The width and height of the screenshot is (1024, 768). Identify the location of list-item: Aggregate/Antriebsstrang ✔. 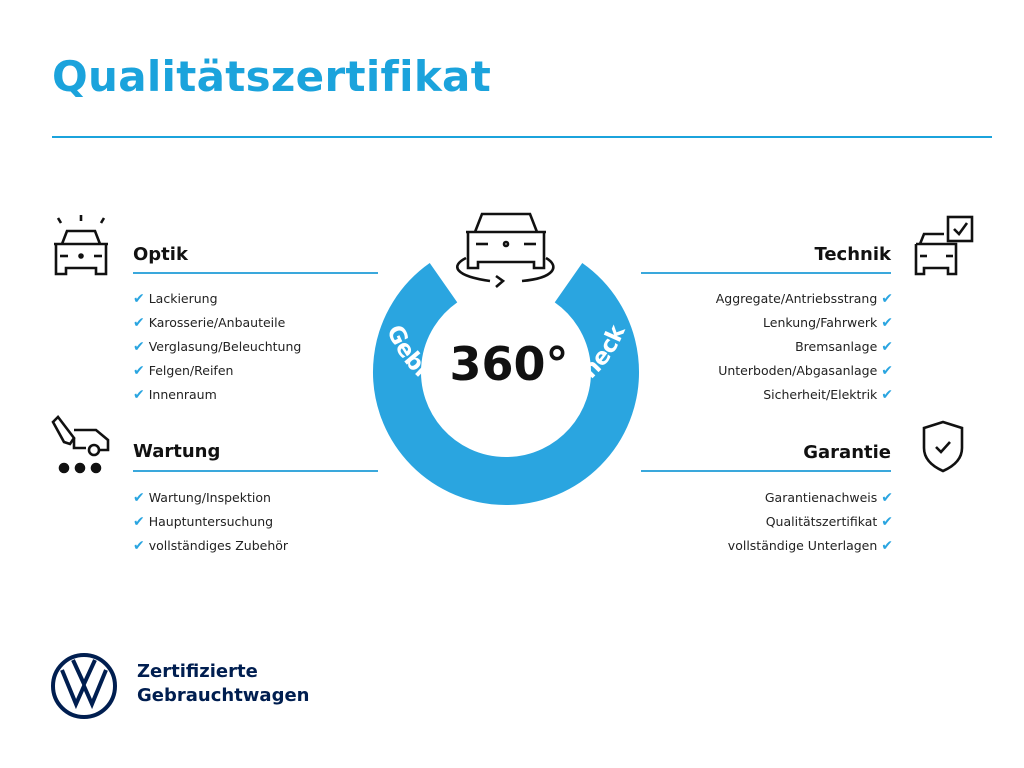
(767, 299).